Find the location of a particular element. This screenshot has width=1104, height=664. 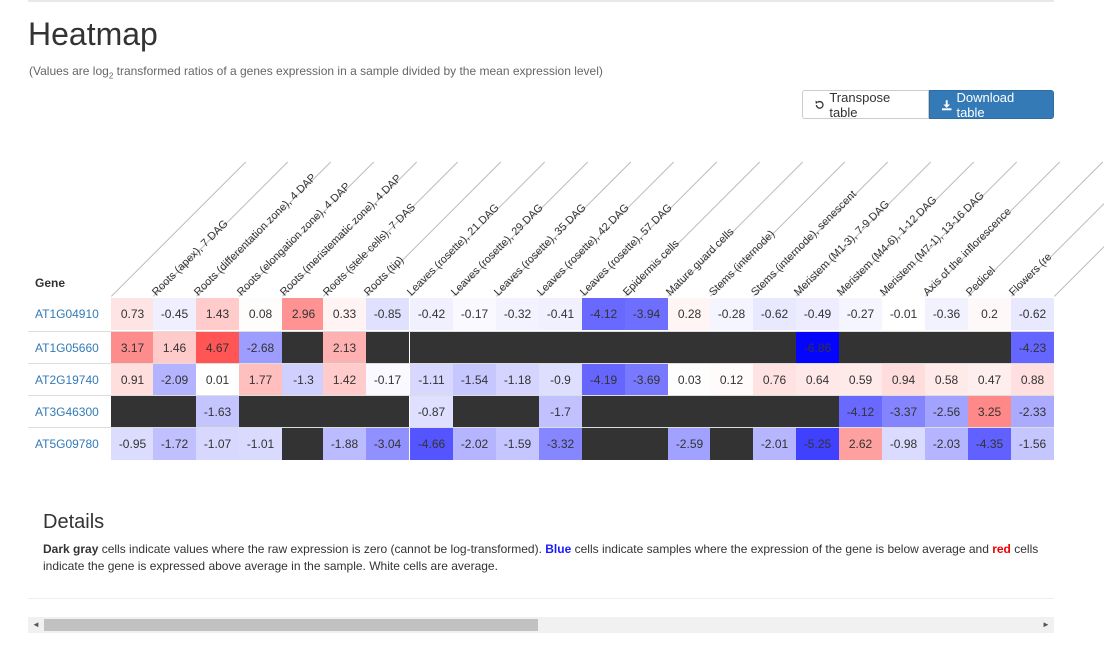

scroll-right-icon: ► is located at coordinates (1046, 624).